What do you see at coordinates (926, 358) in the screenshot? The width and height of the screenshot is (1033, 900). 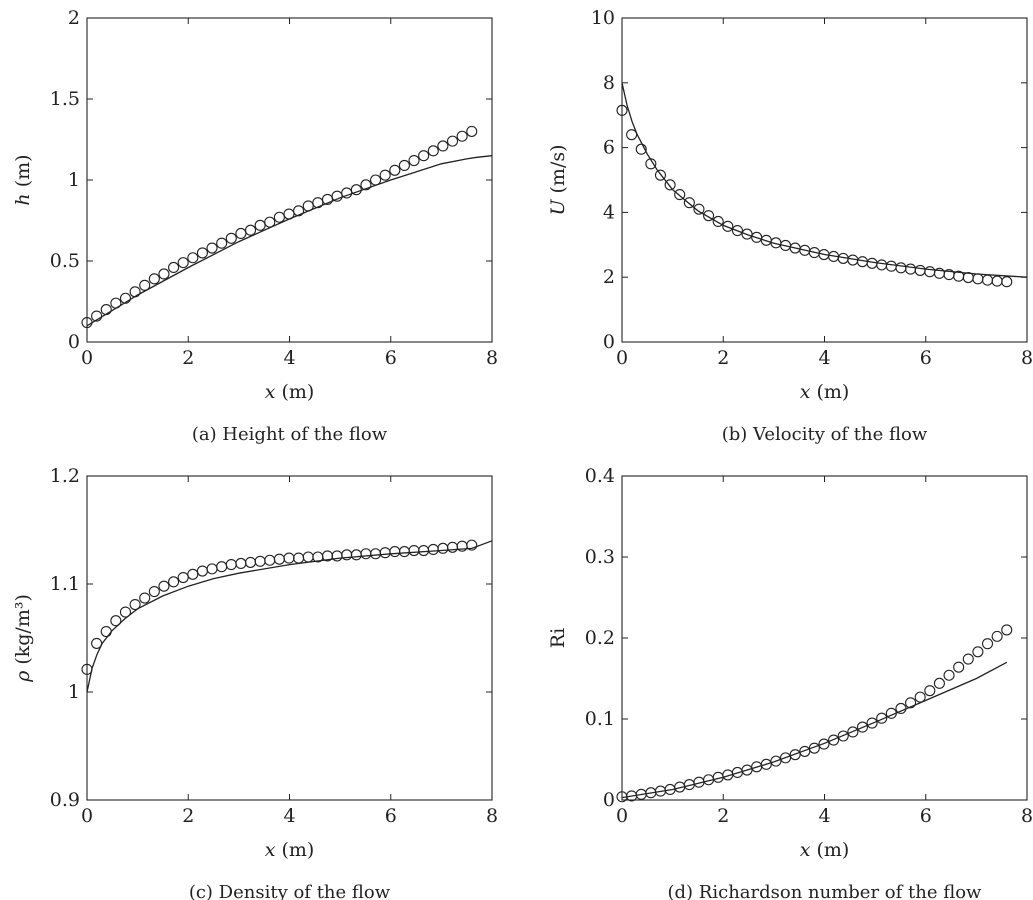 I see `x-tick-label: 6` at bounding box center [926, 358].